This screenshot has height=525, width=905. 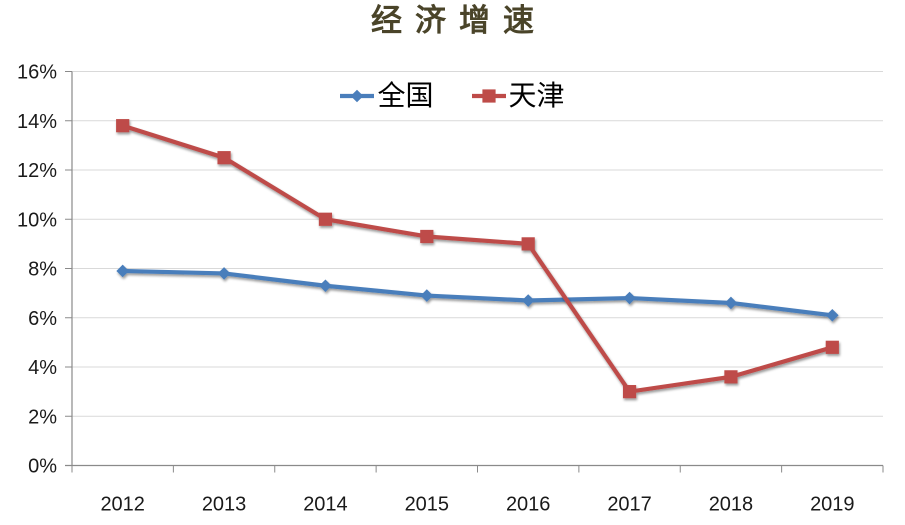 I want to click on x-category-label: 2019, so click(x=832, y=505).